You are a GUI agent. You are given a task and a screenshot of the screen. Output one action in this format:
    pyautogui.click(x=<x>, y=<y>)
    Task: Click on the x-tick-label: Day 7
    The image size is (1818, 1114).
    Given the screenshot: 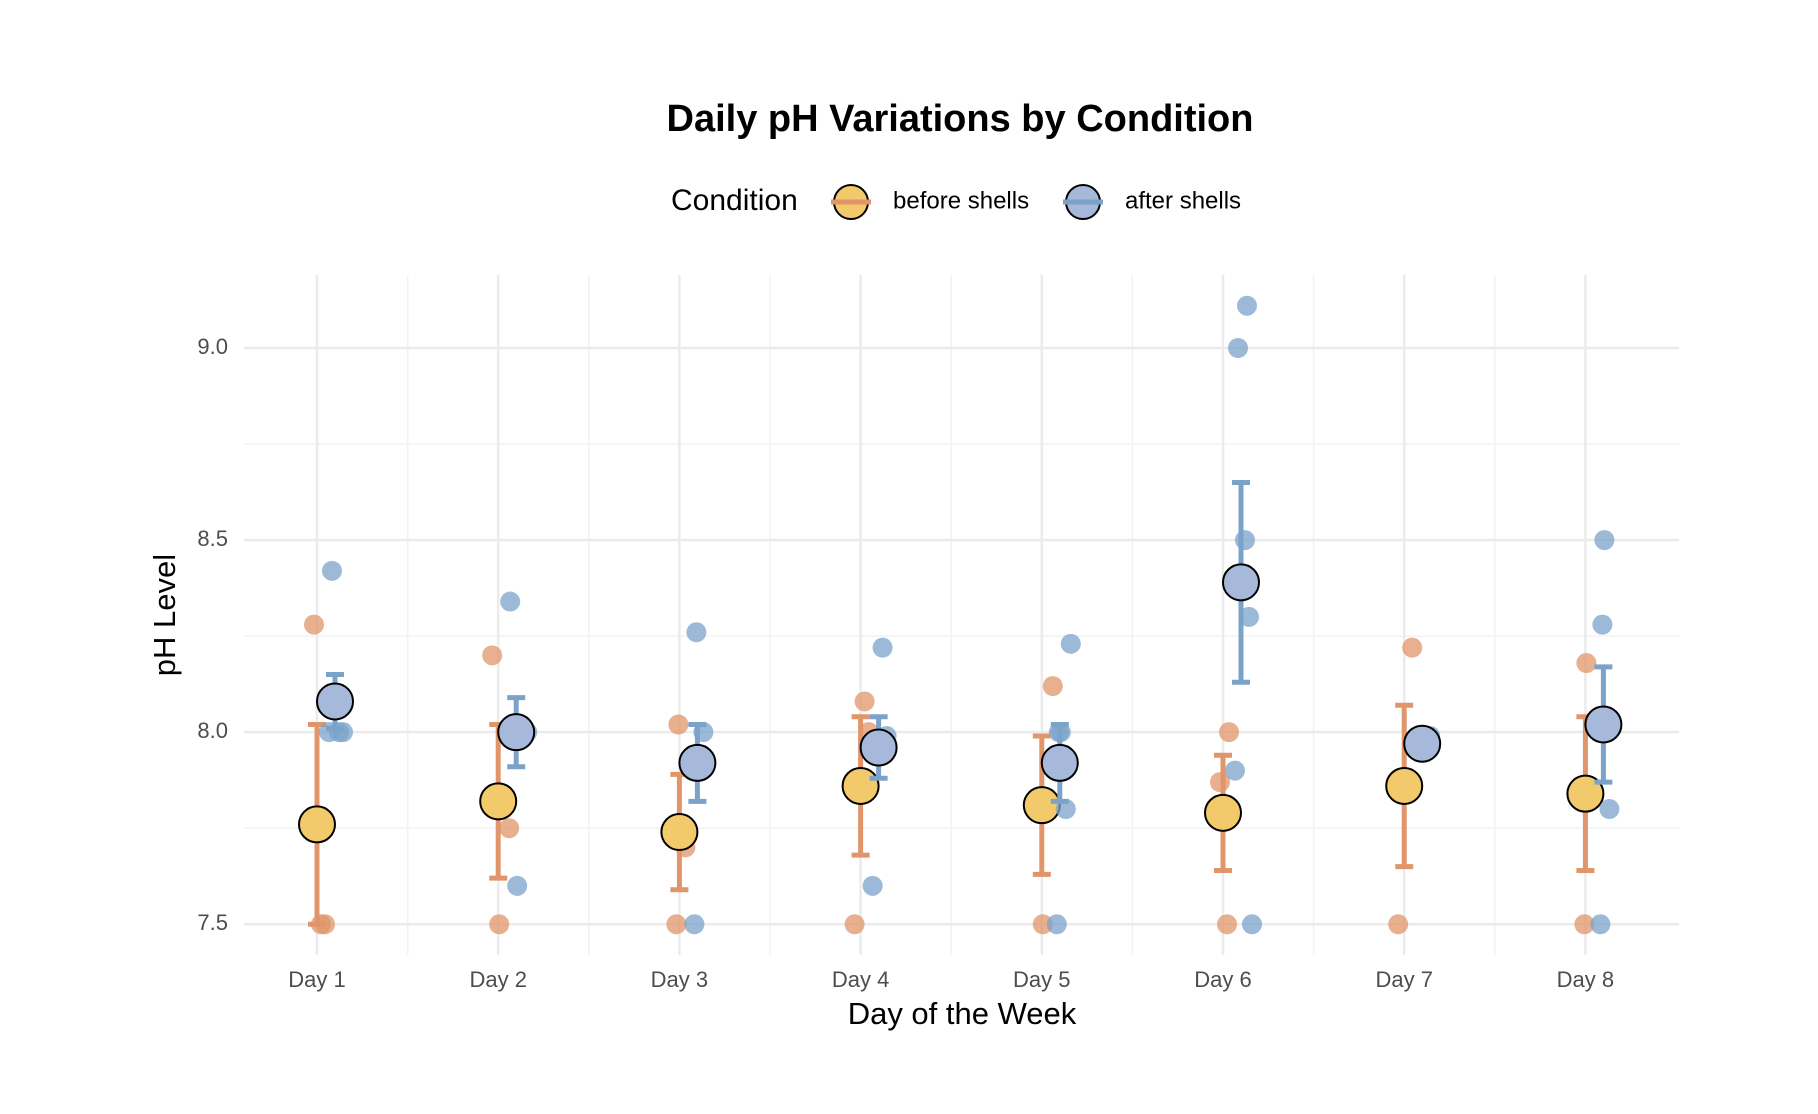 What is the action you would take?
    pyautogui.click(x=1403, y=979)
    